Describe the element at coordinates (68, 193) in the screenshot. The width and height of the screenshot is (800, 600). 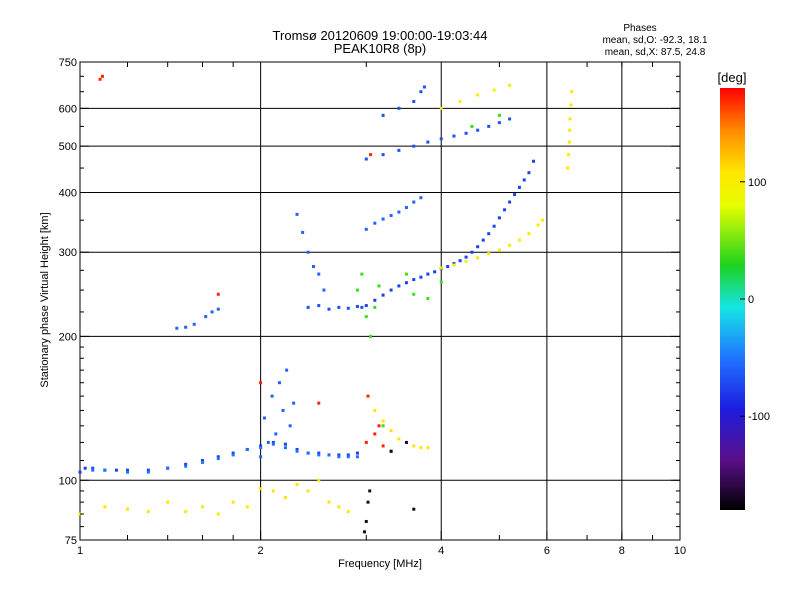
I see `y-tick-label: 400` at that location.